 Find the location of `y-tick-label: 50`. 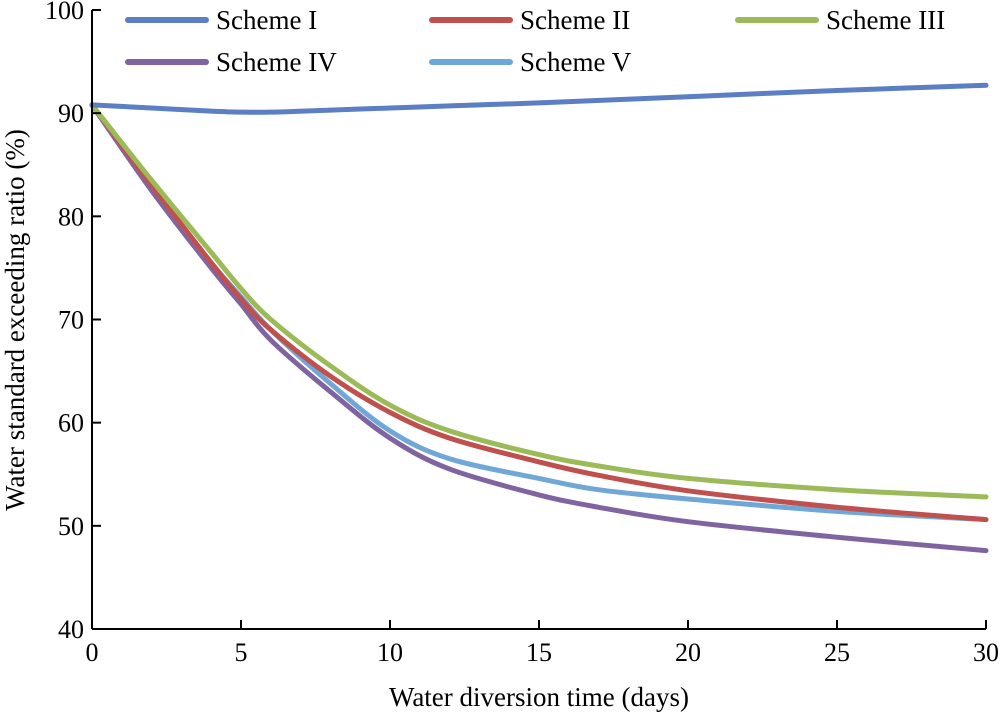

y-tick-label: 50 is located at coordinates (71, 526).